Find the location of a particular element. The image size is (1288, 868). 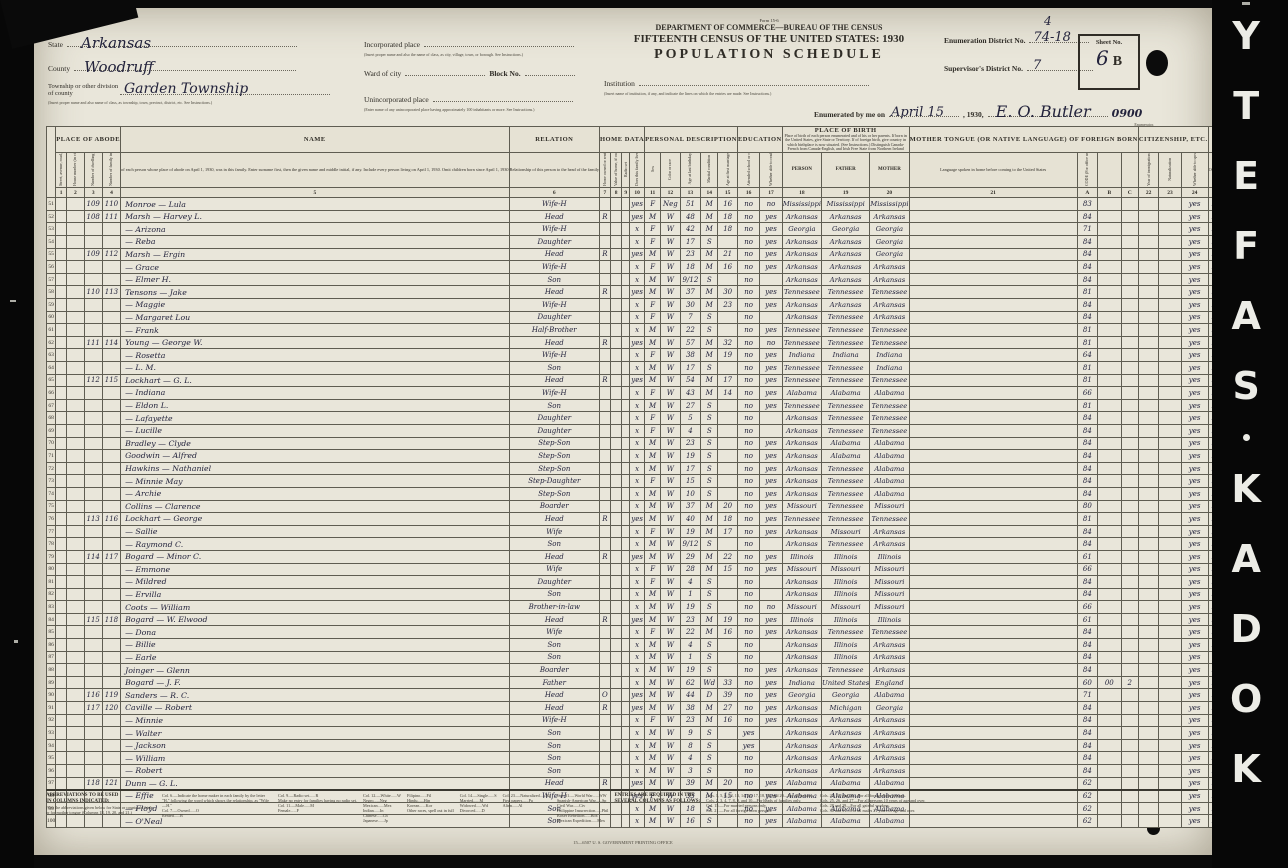

column-number: 4 is located at coordinates (111, 193).